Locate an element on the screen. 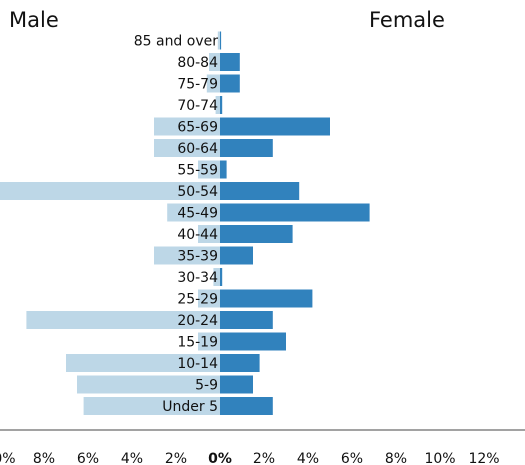  category-label-45-49: 45-49 is located at coordinates (197, 214).